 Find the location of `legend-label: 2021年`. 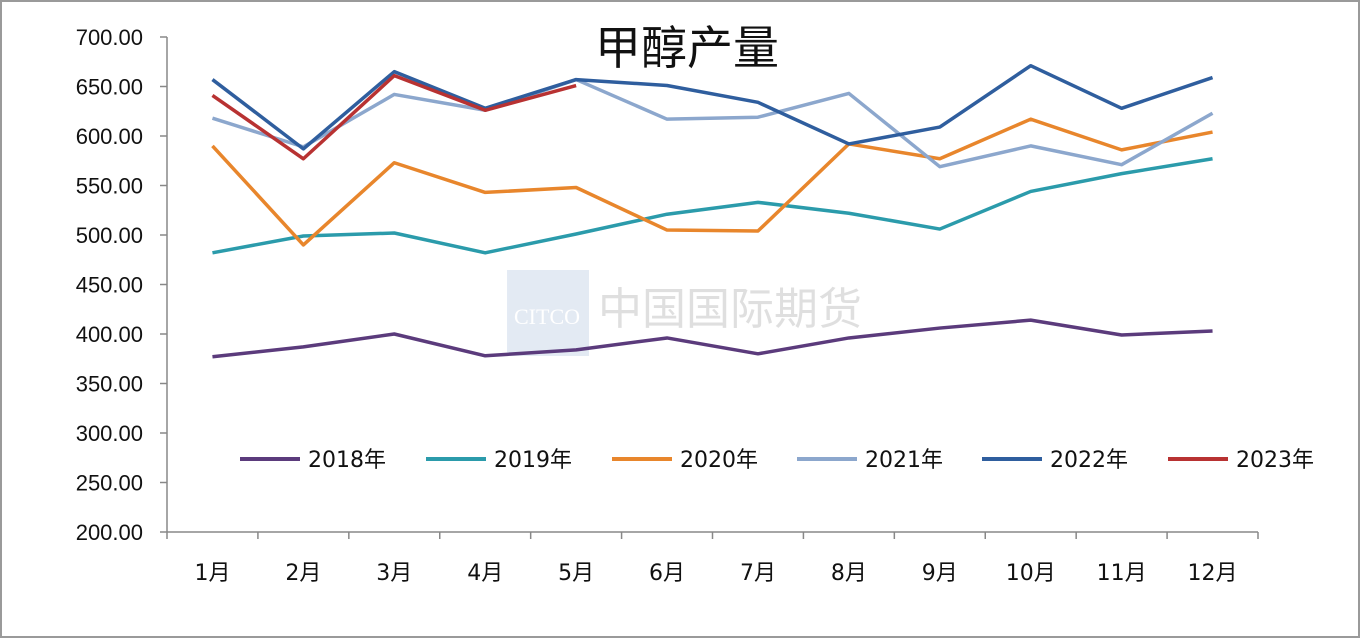

legend-label: 2021年 is located at coordinates (904, 460).